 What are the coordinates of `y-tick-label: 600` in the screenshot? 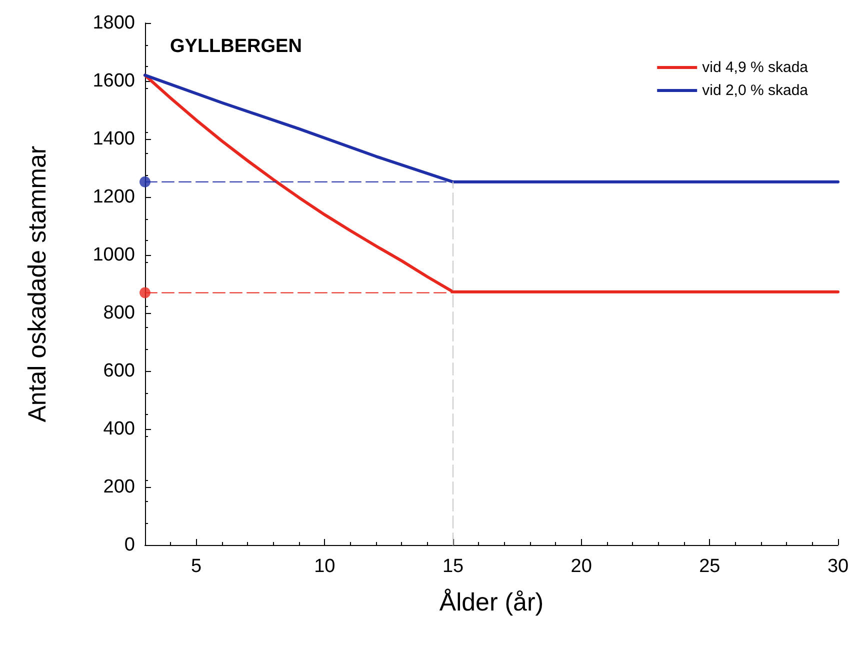 It's located at (119, 371).